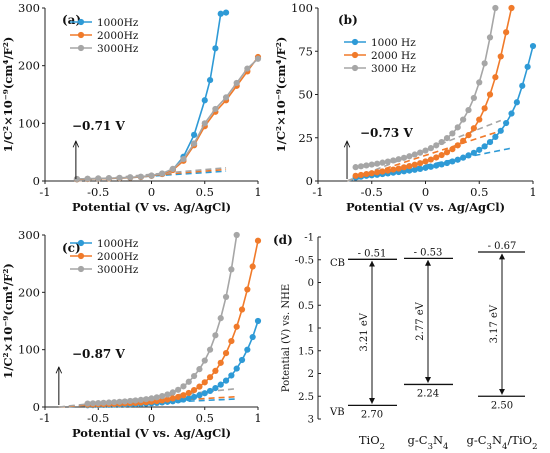  I want to click on material-2: - 0.67 2.50 3.17 eV g-C3N4/TiO2, so click(501, 346).